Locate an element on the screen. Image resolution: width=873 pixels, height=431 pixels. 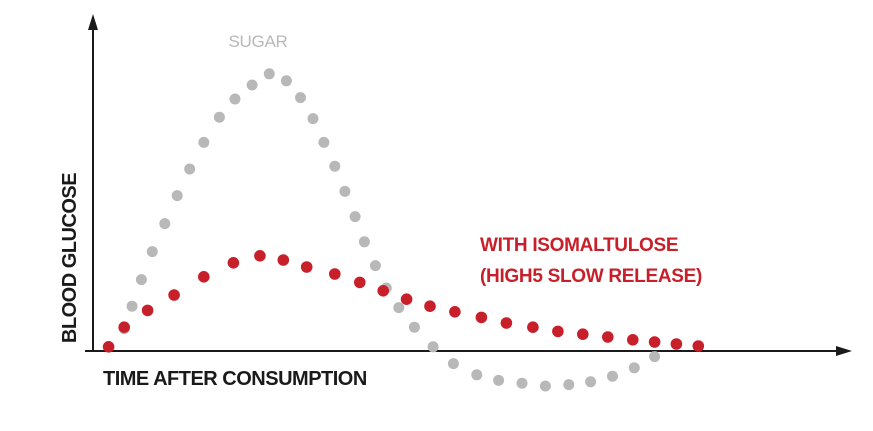
x-axis-label: TIME AFTER CONSUMPTION is located at coordinates (235, 379).